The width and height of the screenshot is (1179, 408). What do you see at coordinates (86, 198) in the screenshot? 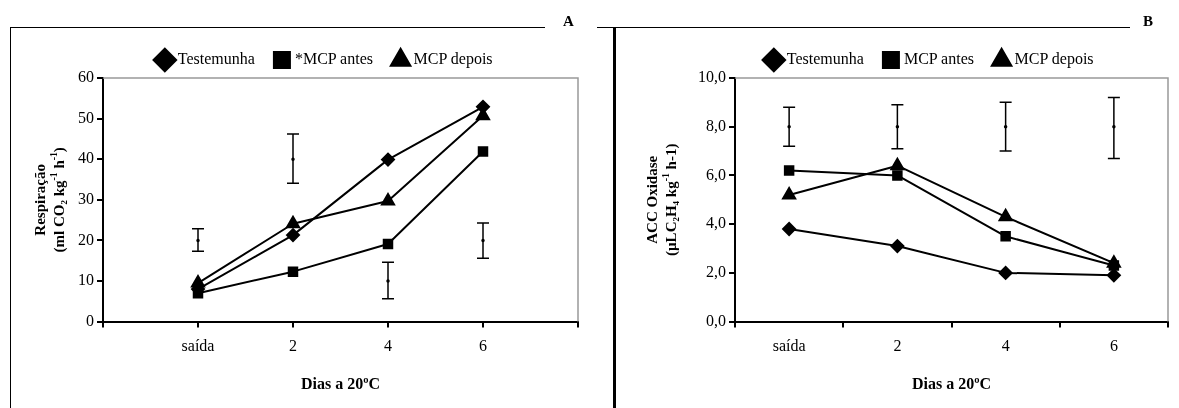
I see `y-tick-label: 30` at bounding box center [86, 198].